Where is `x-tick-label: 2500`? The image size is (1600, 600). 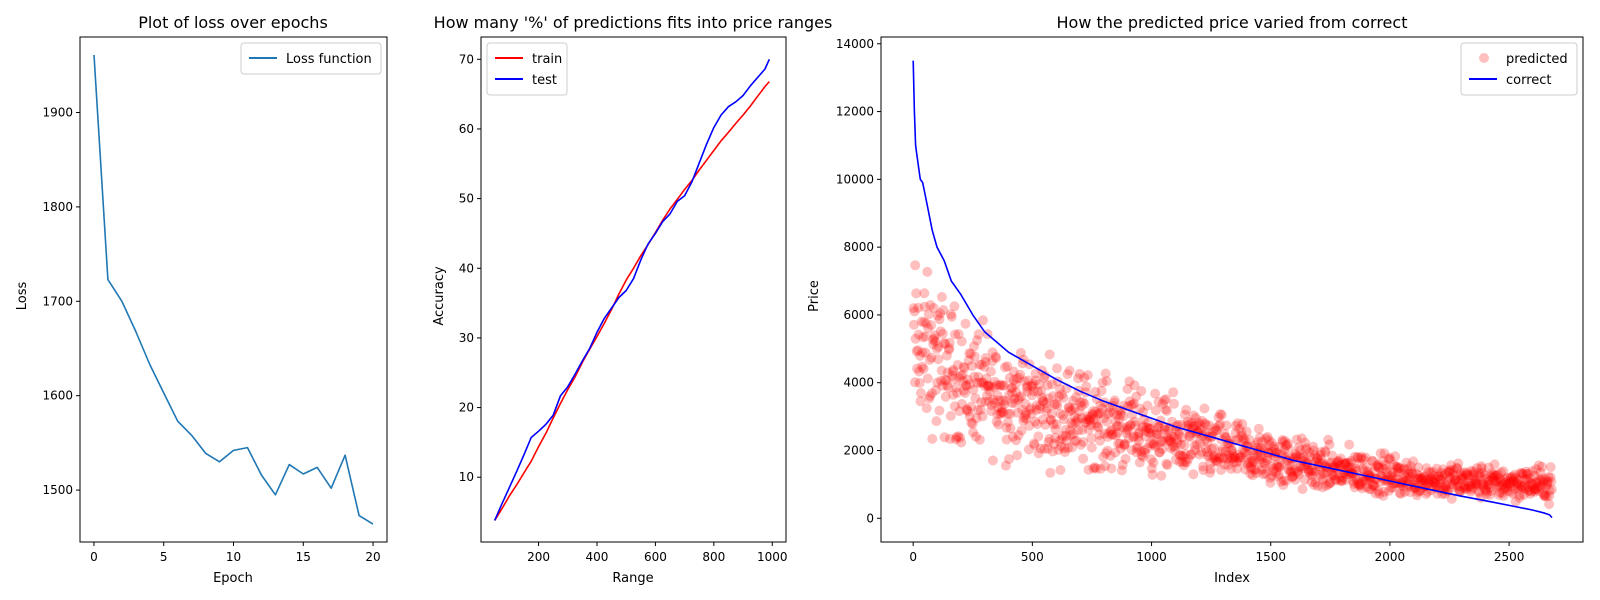
x-tick-label: 2500 is located at coordinates (1509, 557).